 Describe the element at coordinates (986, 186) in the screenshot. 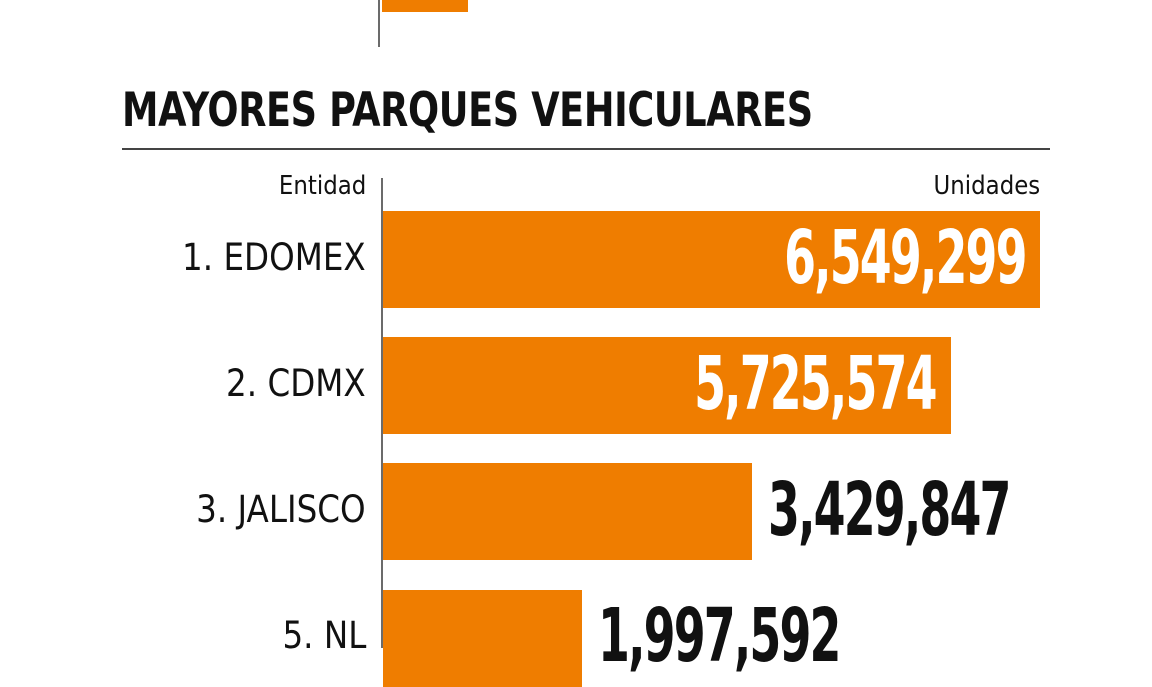

I see `column-header-unidades: Unidades` at that location.